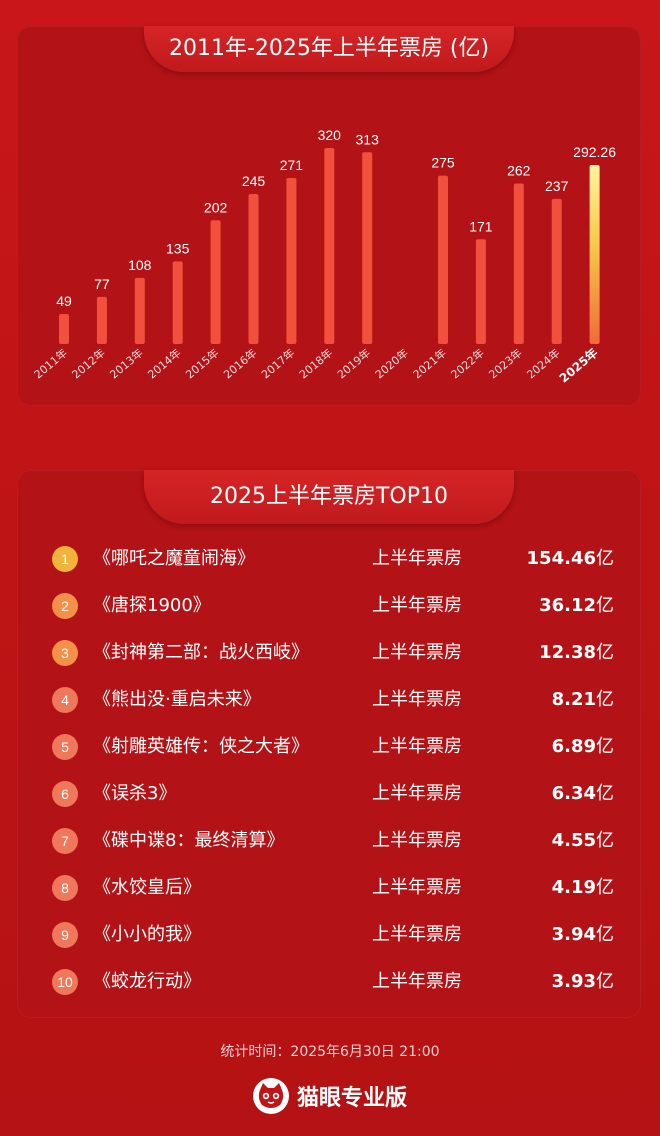 The height and width of the screenshot is (1136, 660). What do you see at coordinates (578, 365) in the screenshot?
I see `x-tick-label: 2025年` at bounding box center [578, 365].